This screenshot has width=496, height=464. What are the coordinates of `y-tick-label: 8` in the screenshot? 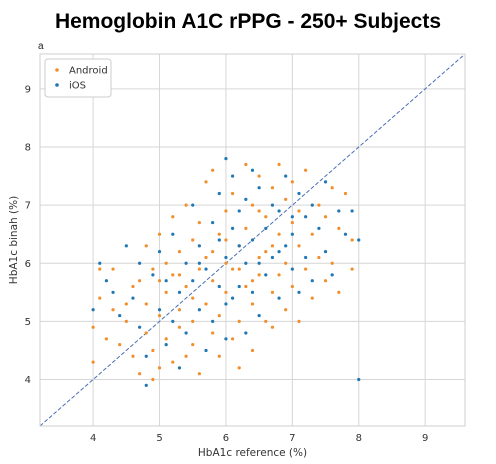 It's located at (28, 148).